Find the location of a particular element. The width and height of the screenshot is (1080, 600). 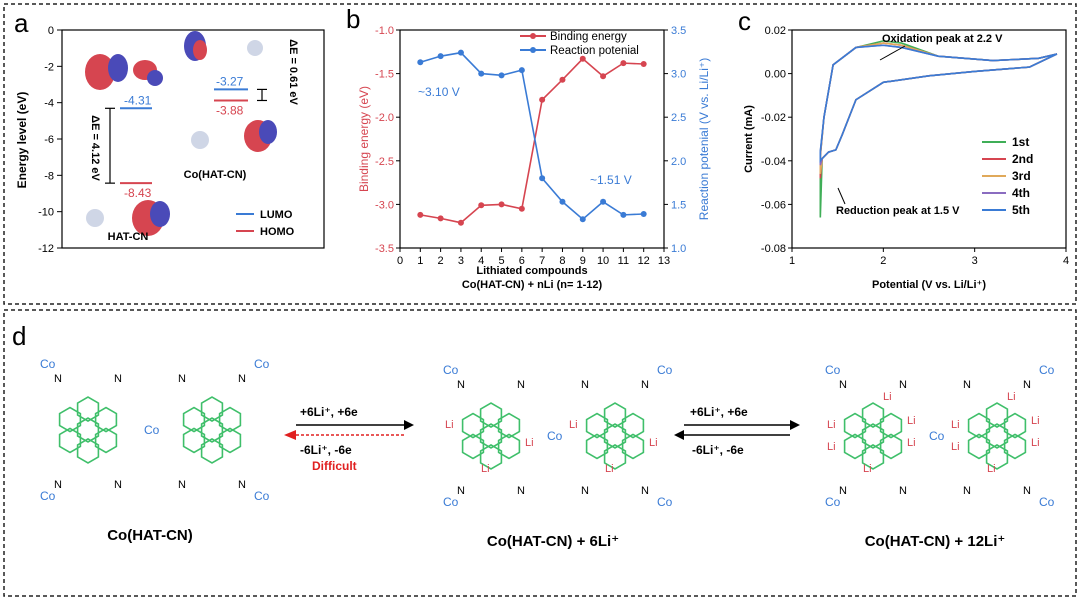

b-ytick-left-label: -2.0 is located at coordinates (384, 118).